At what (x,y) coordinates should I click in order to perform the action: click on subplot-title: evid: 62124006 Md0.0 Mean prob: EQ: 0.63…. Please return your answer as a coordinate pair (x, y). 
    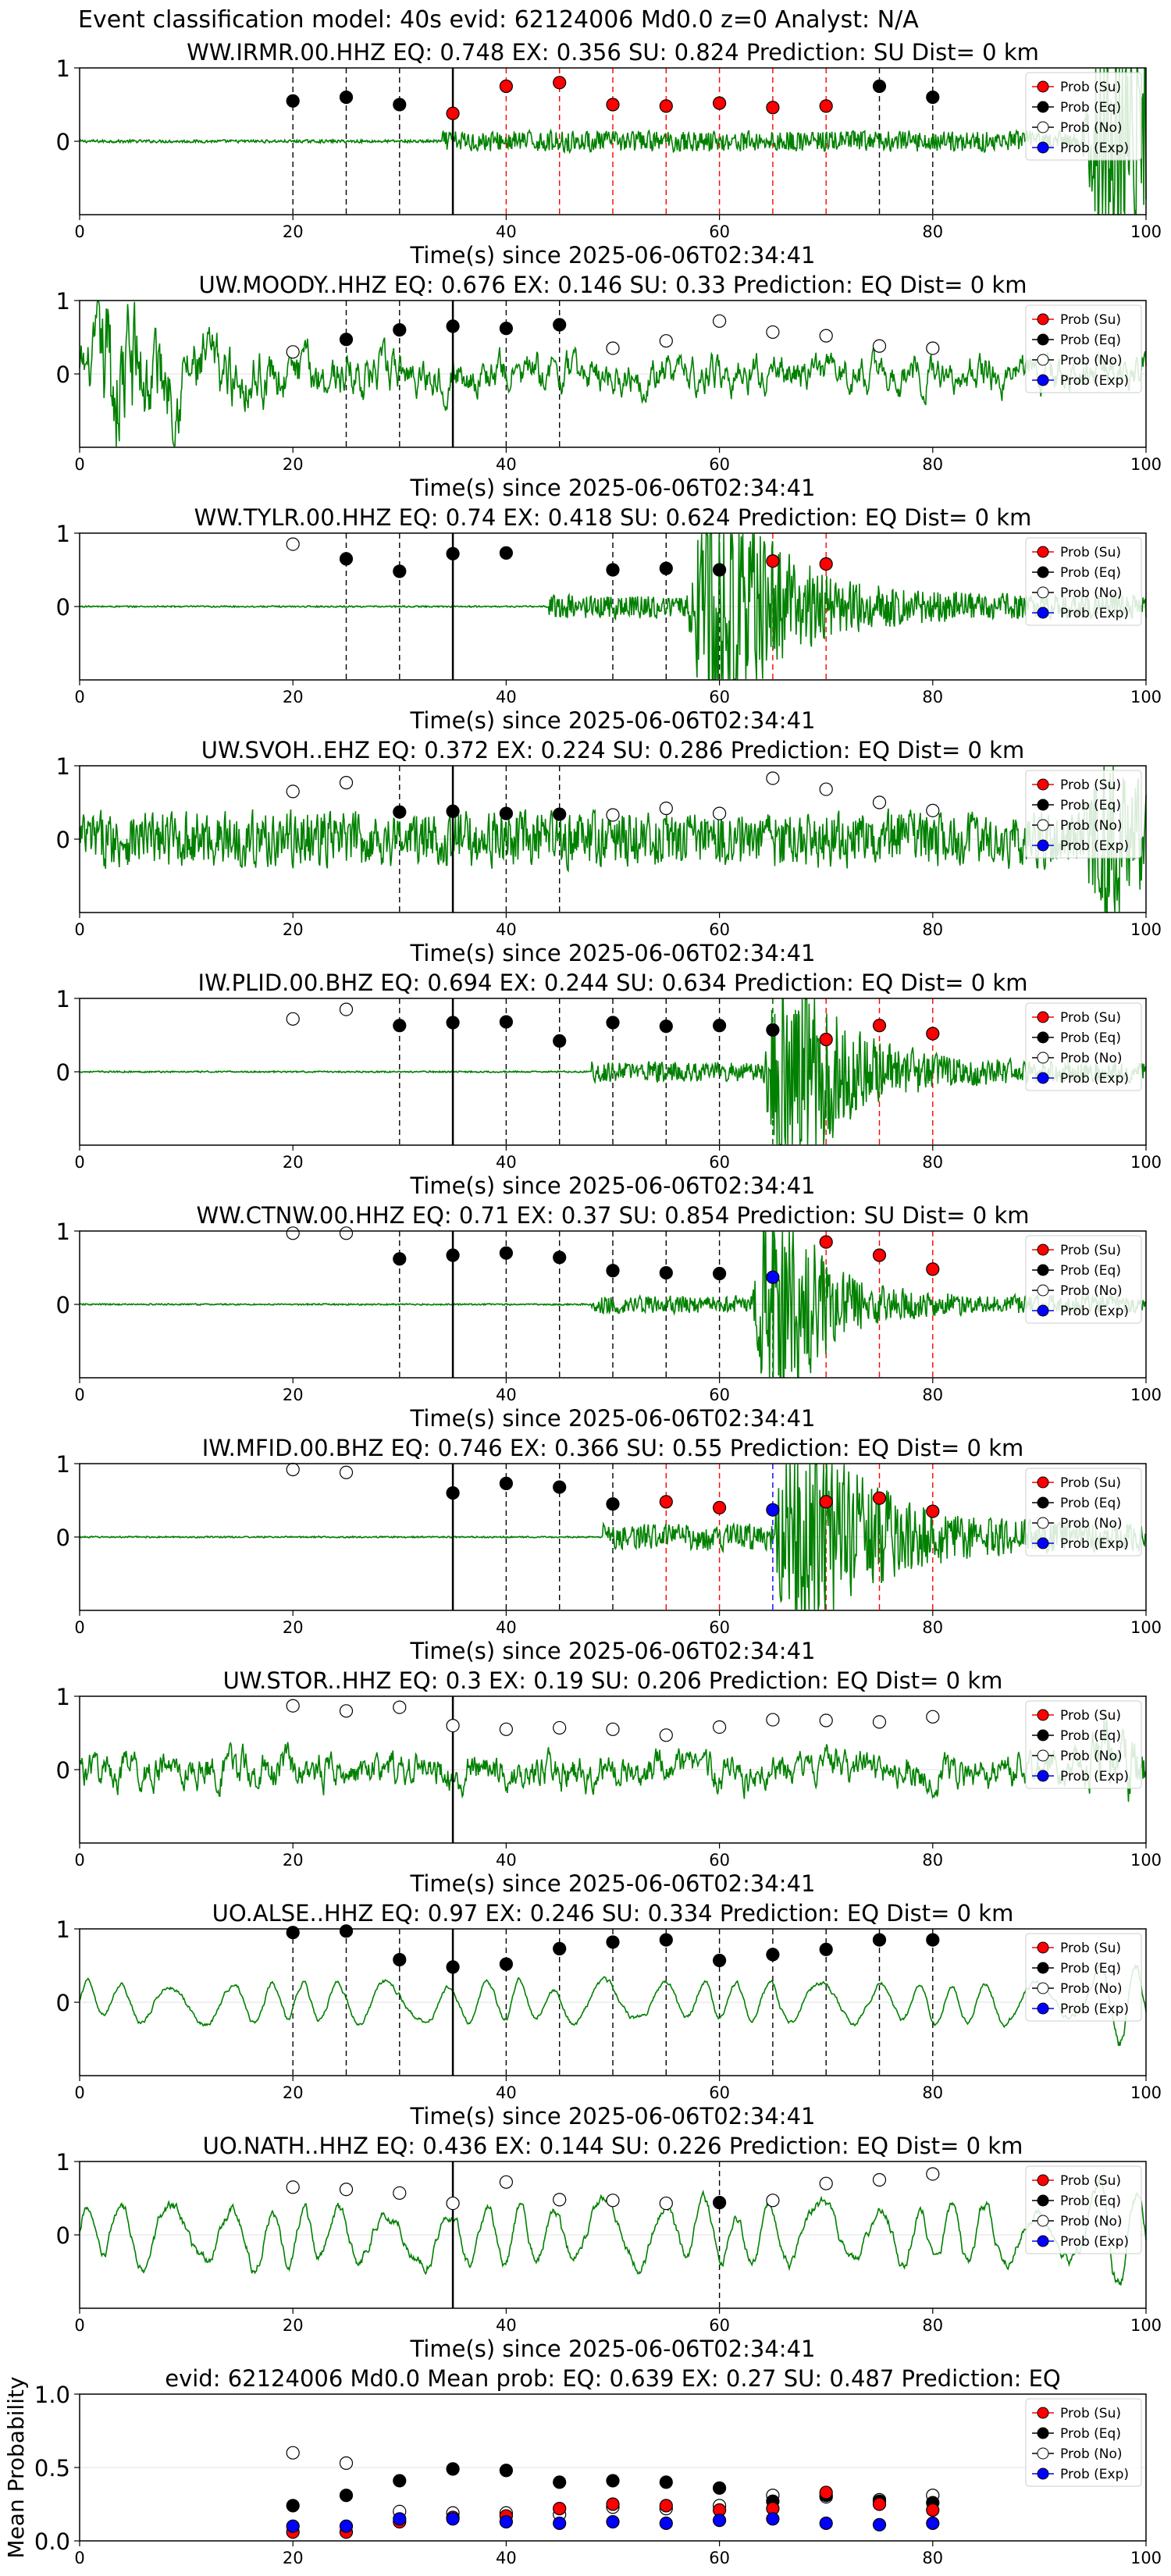
    Looking at the image, I should click on (613, 2378).